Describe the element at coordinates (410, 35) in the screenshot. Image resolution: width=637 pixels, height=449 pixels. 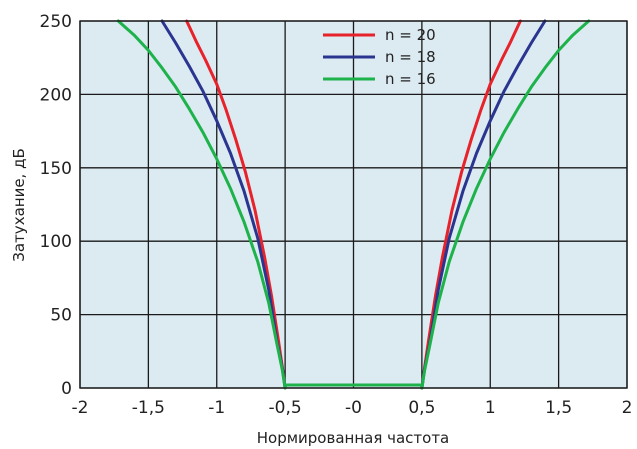
I see `legend-label-1: n = 20` at that location.